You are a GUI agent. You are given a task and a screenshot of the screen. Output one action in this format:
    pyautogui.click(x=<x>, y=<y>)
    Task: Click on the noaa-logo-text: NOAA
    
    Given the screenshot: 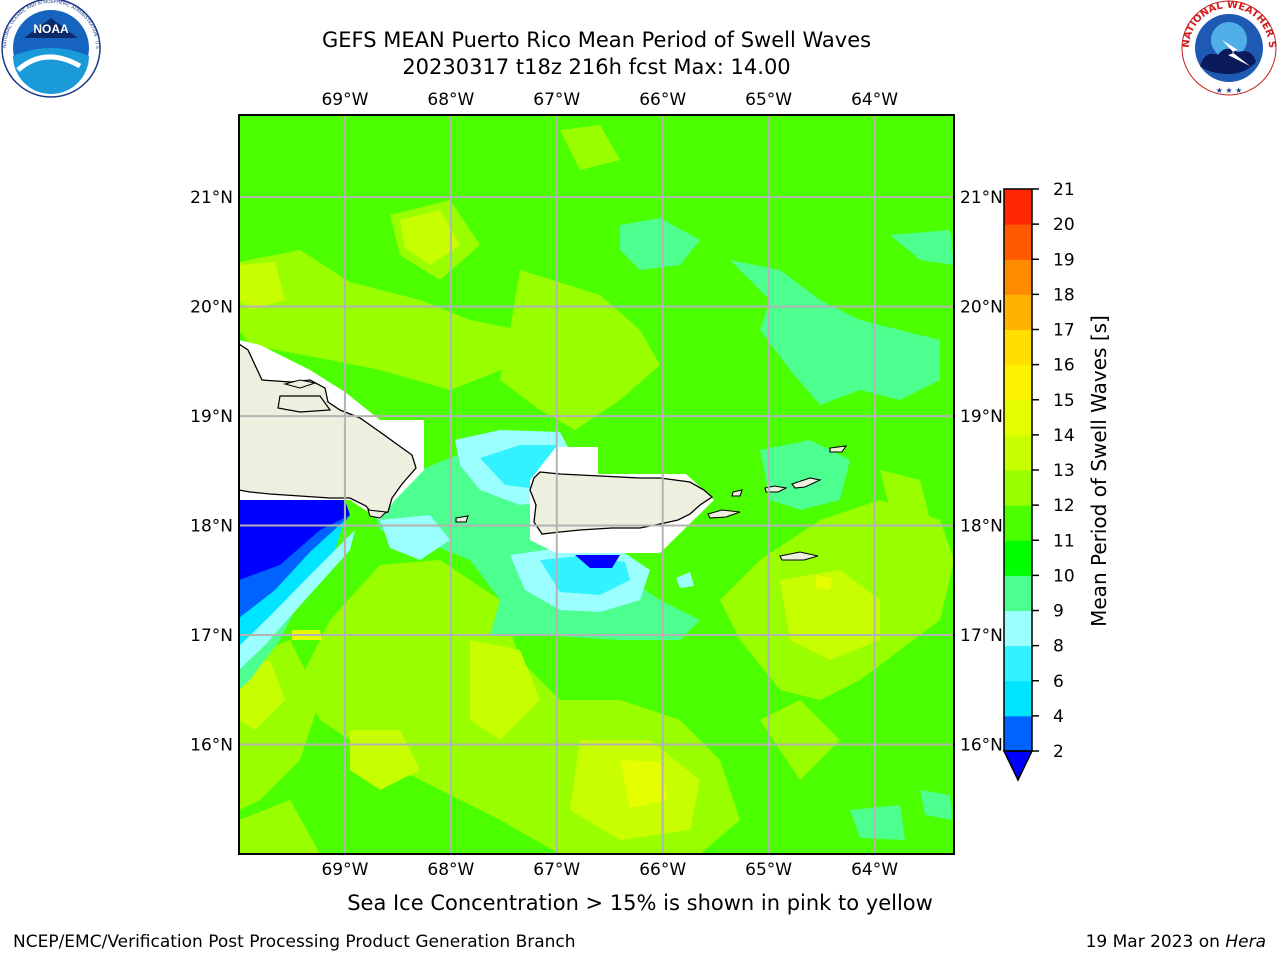 What is the action you would take?
    pyautogui.click(x=51, y=29)
    